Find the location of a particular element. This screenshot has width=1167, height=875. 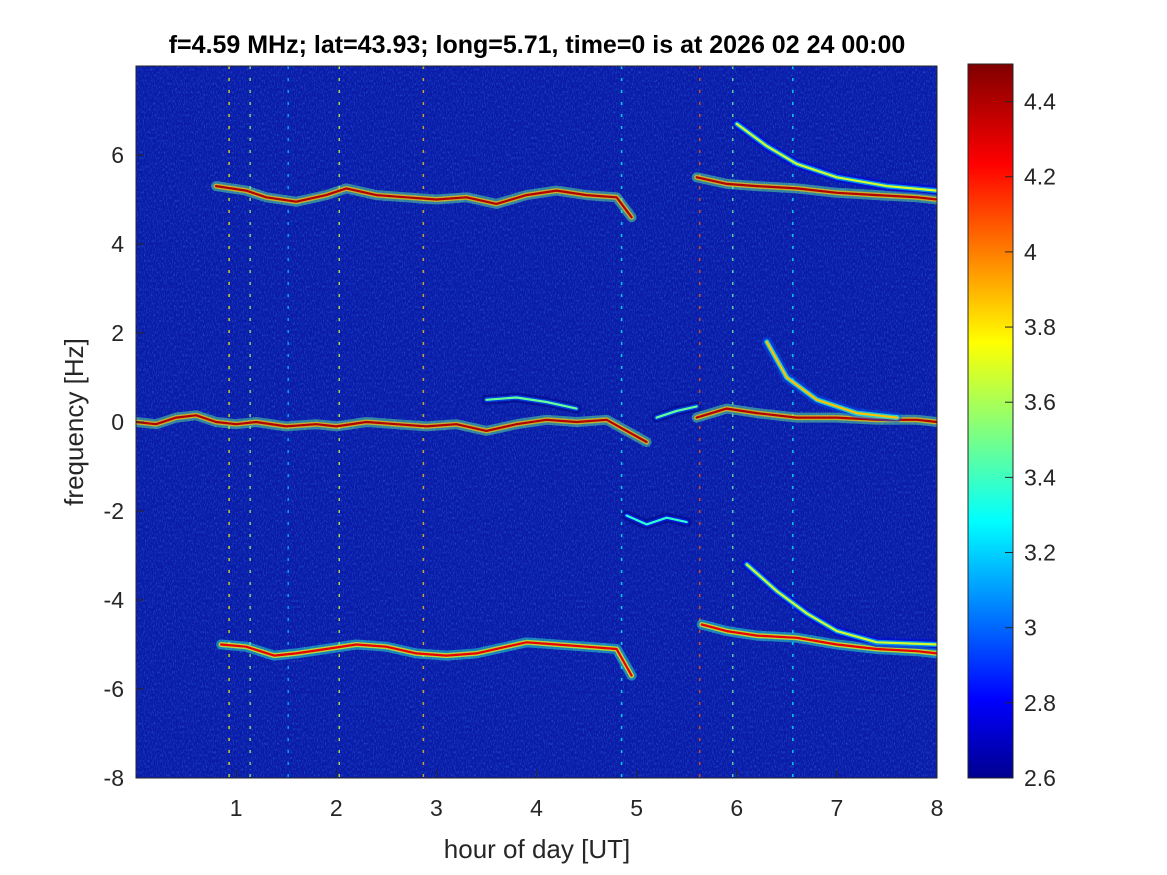

y-tick-label: -8 is located at coordinates (114, 778).